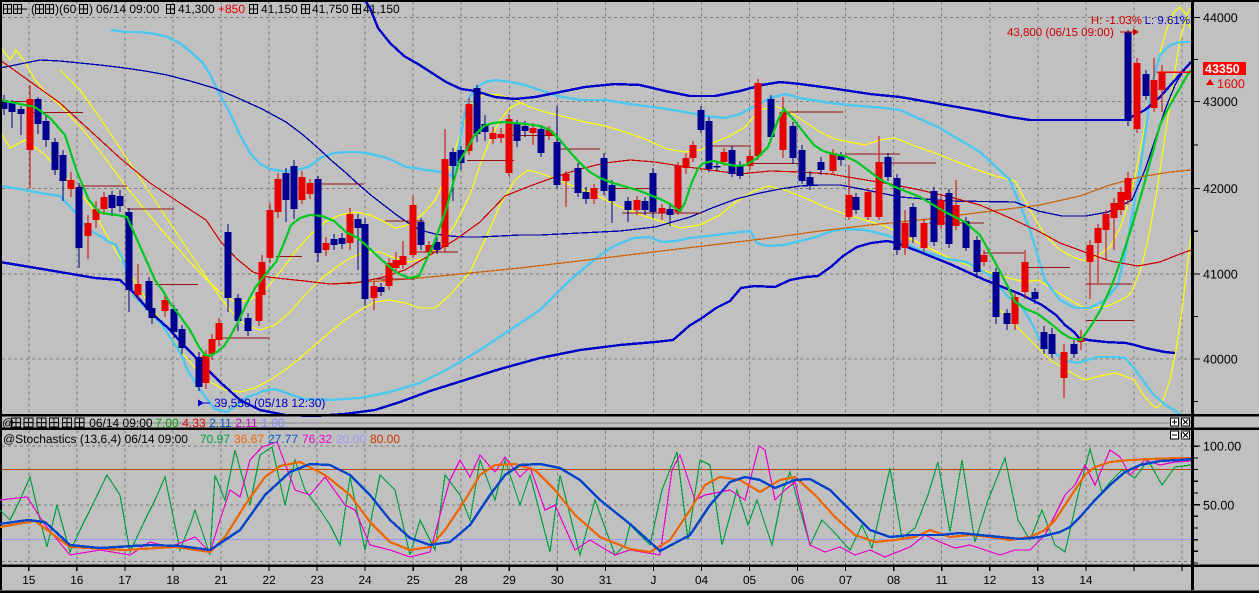  I want to click on svg-text: 36.67, so click(249, 439).